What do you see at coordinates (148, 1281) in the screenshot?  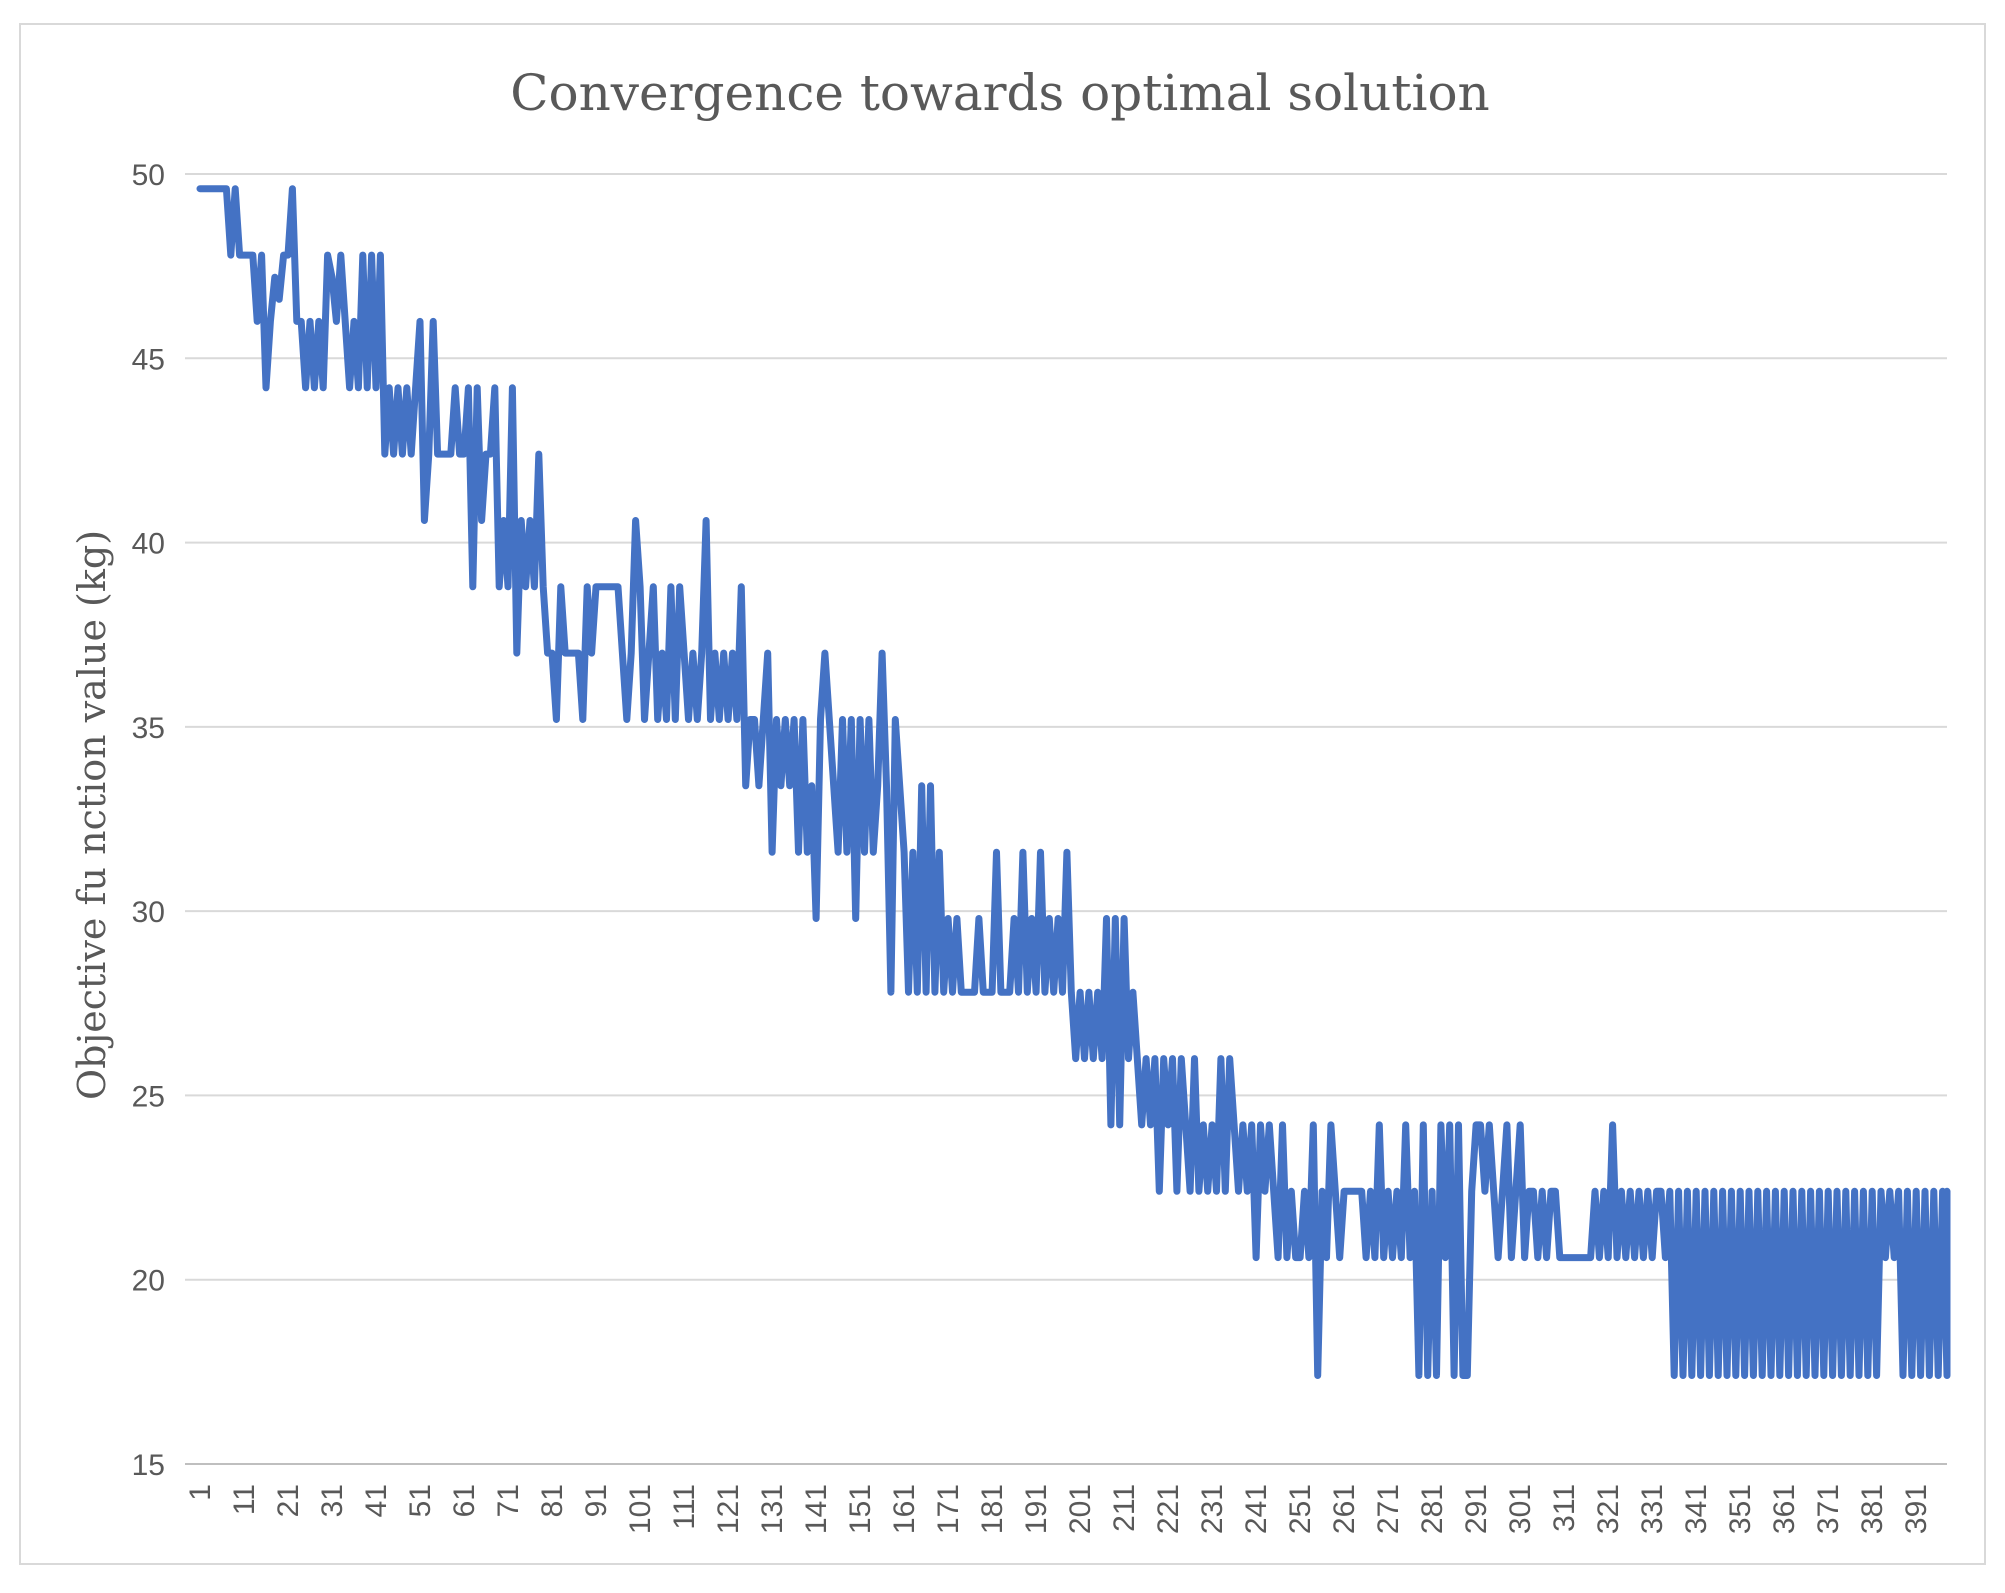 I see `y-tick-label: 20` at bounding box center [148, 1281].